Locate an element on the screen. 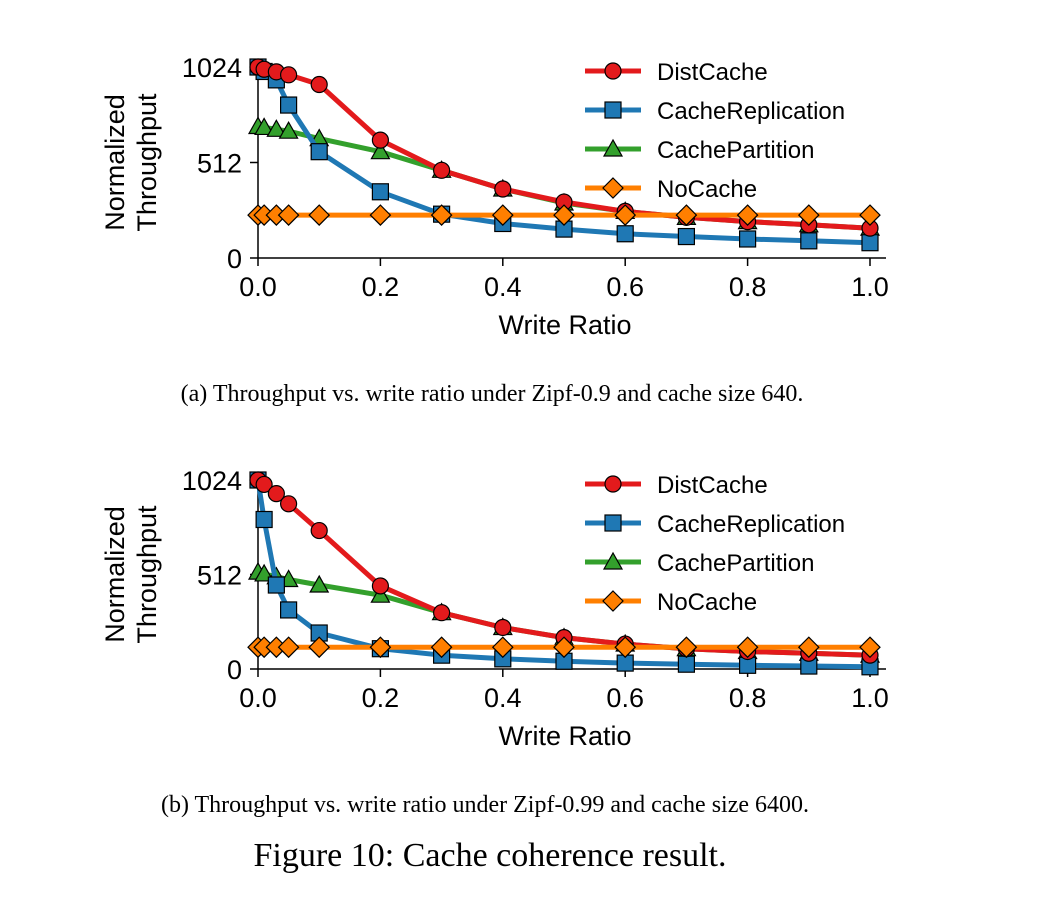 This screenshot has height=919, width=1037. figure-caption: Figure 10: Cache coherence result. is located at coordinates (490, 855).